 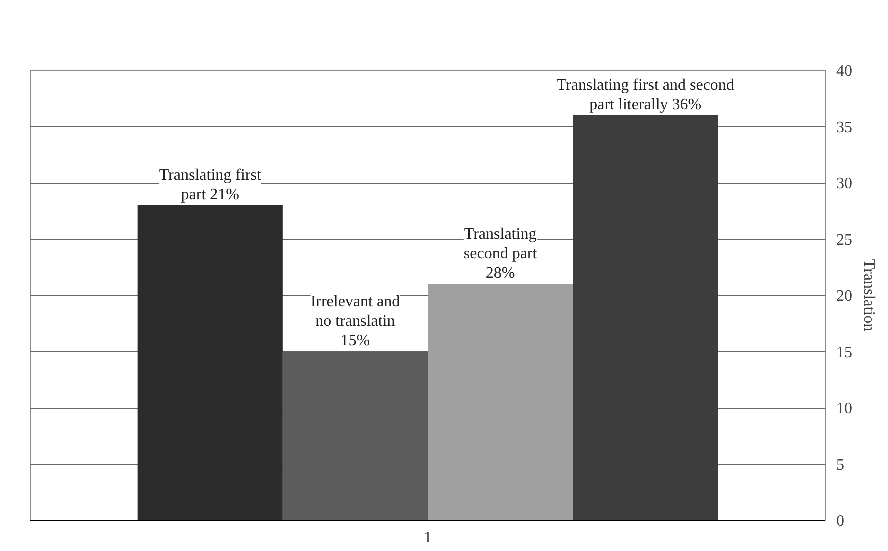 What do you see at coordinates (844, 127) in the screenshot?
I see `y-tick-label: 35` at bounding box center [844, 127].